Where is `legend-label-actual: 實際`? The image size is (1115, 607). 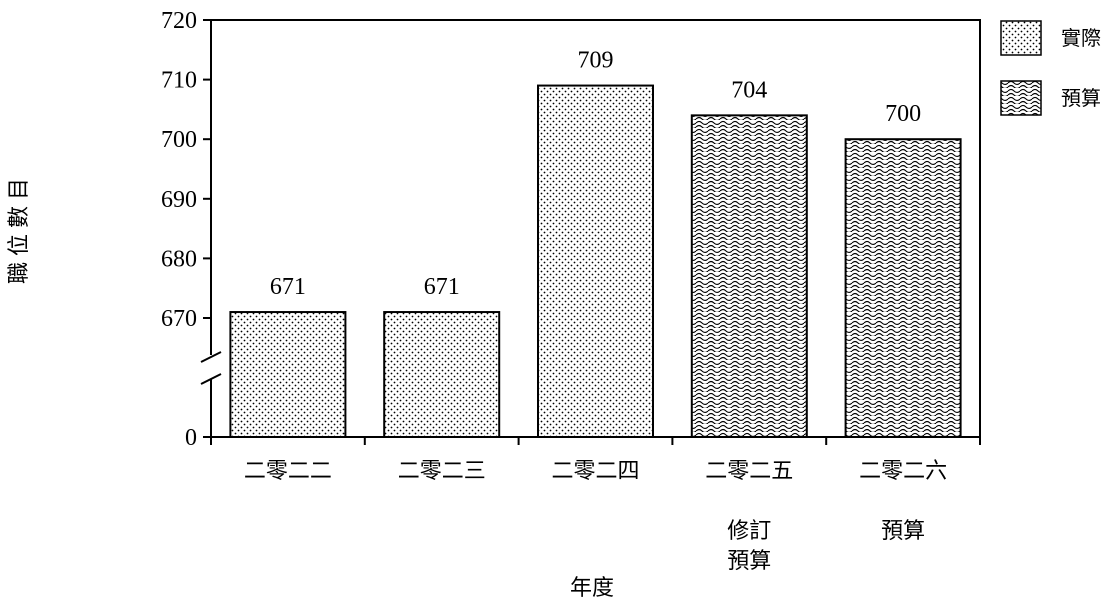 legend-label-actual: 實際 is located at coordinates (1081, 38).